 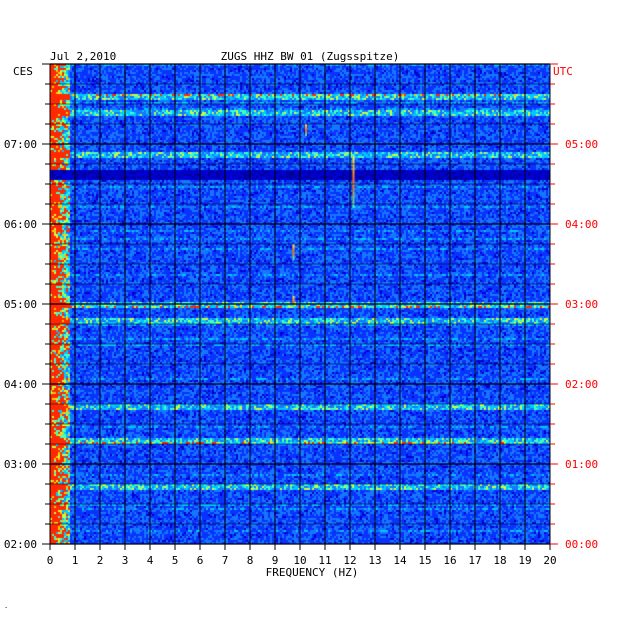 What do you see at coordinates (200, 560) in the screenshot?
I see `x-tick-label: 6` at bounding box center [200, 560].